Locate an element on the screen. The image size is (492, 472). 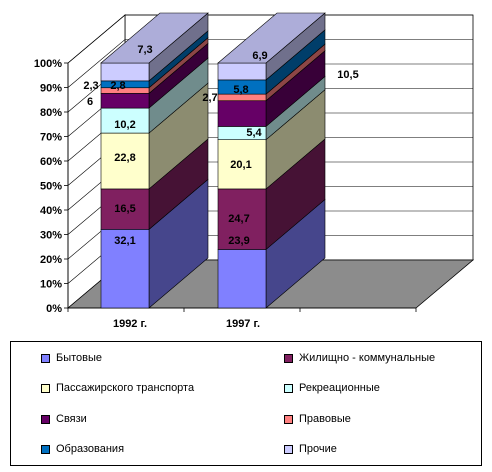
y-tick-label: 30% is located at coordinates (51, 236).